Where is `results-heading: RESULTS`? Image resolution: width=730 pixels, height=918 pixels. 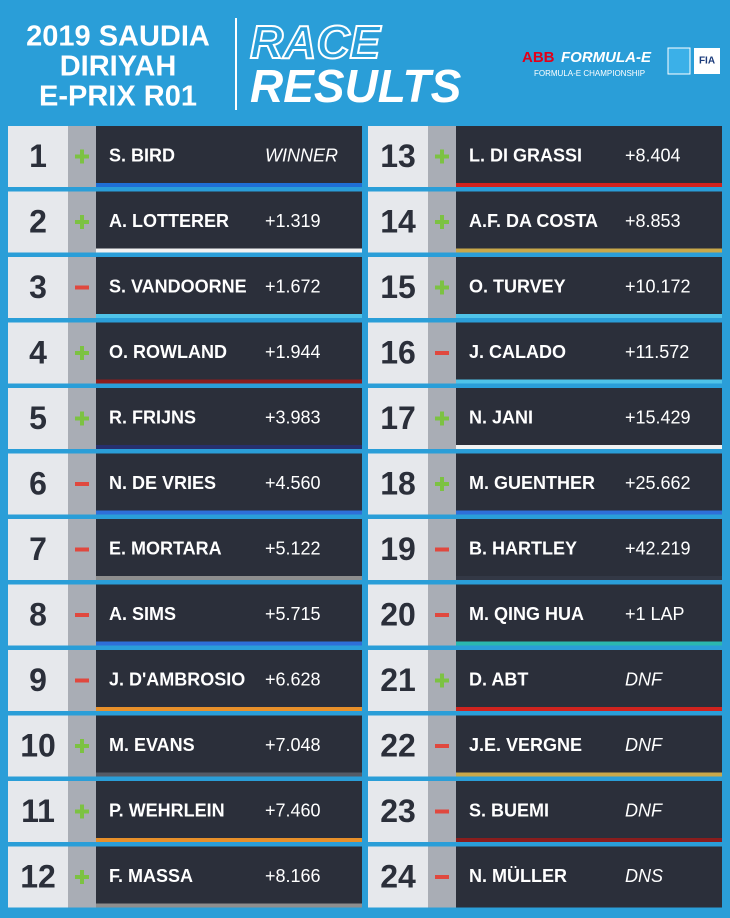 results-heading: RESULTS is located at coordinates (356, 86).